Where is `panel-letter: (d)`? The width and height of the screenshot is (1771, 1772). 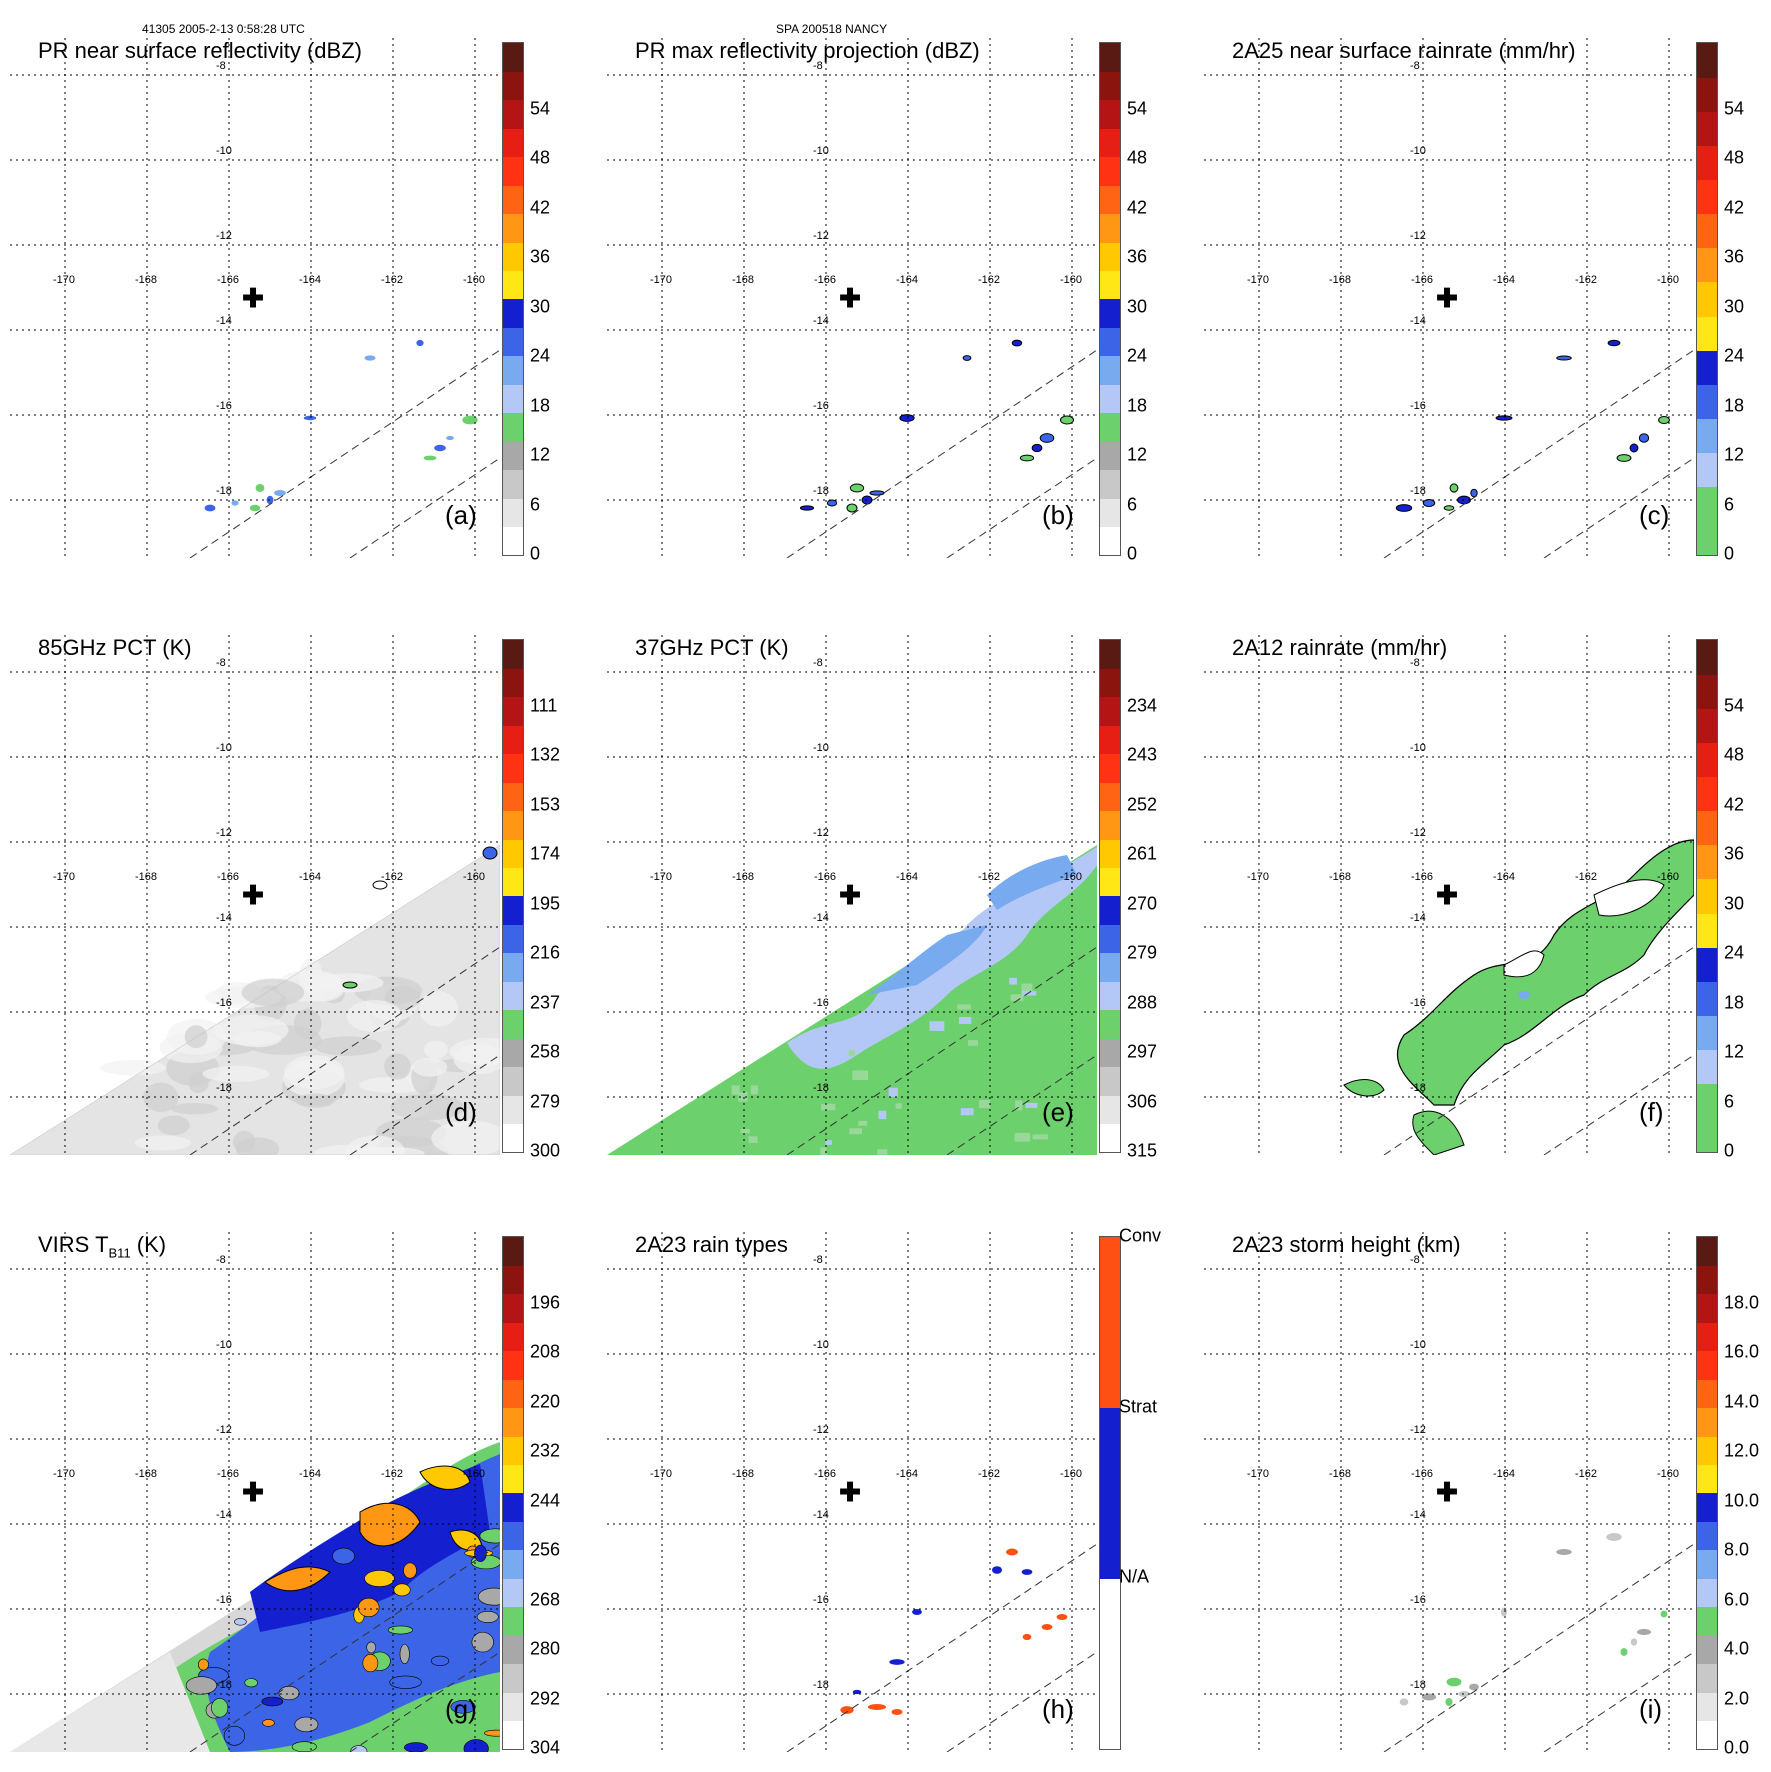 panel-letter: (d) is located at coordinates (461, 1112).